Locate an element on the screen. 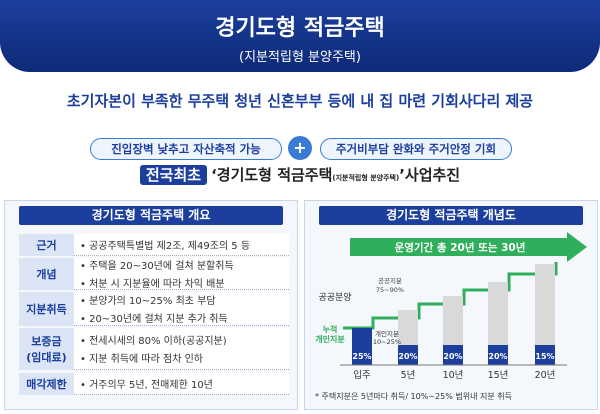 This screenshot has width=600, height=414. row-items: • 거주의무 5년, 전매제한 10년 is located at coordinates (181, 384).